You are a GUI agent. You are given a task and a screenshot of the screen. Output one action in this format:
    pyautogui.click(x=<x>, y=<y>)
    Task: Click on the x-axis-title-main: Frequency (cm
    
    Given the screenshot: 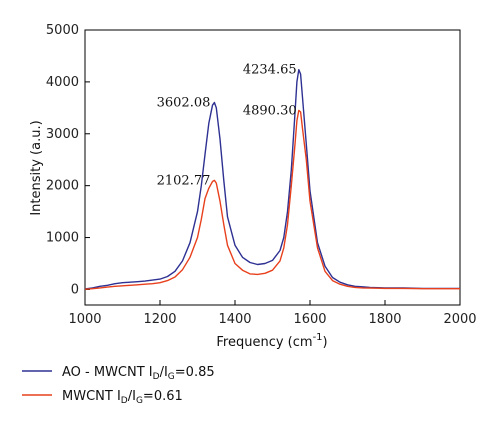 What is the action you would take?
    pyautogui.click(x=264, y=342)
    